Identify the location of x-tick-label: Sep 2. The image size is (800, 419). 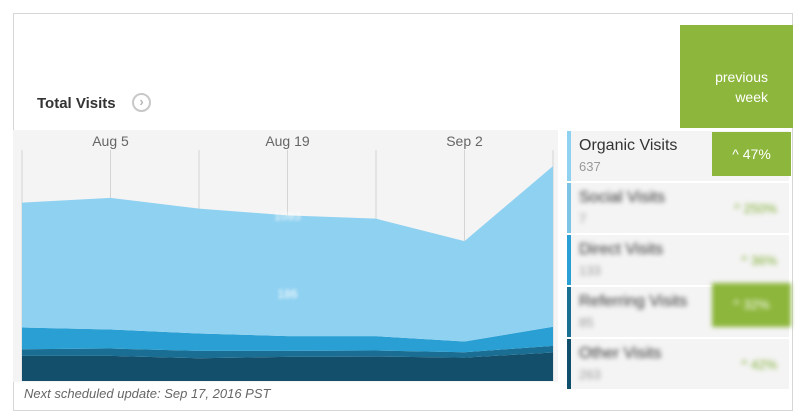
(464, 141).